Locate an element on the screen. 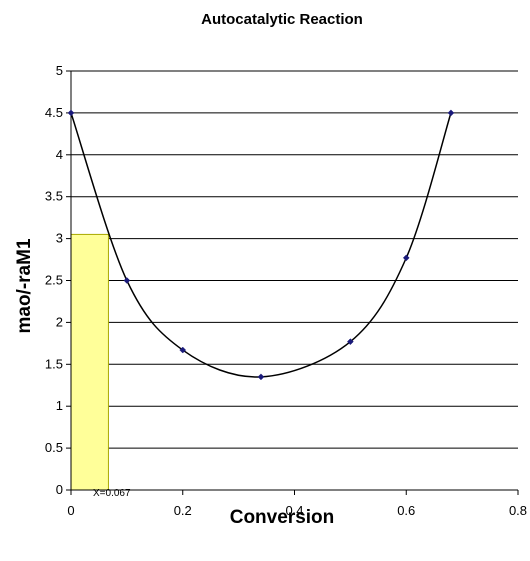 This screenshot has height=561, width=530. y-tick-label: 3 is located at coordinates (59, 238).